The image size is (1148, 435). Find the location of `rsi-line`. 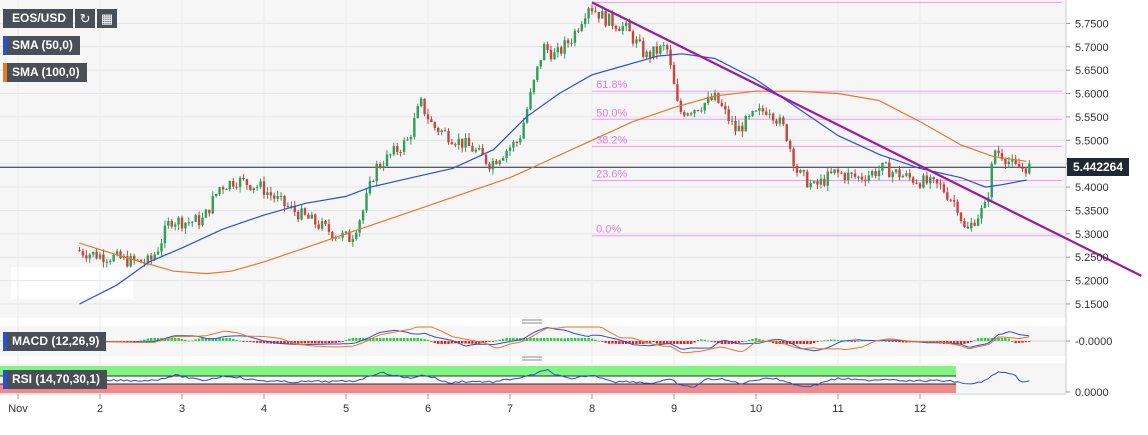

rsi-line is located at coordinates (554, 378).